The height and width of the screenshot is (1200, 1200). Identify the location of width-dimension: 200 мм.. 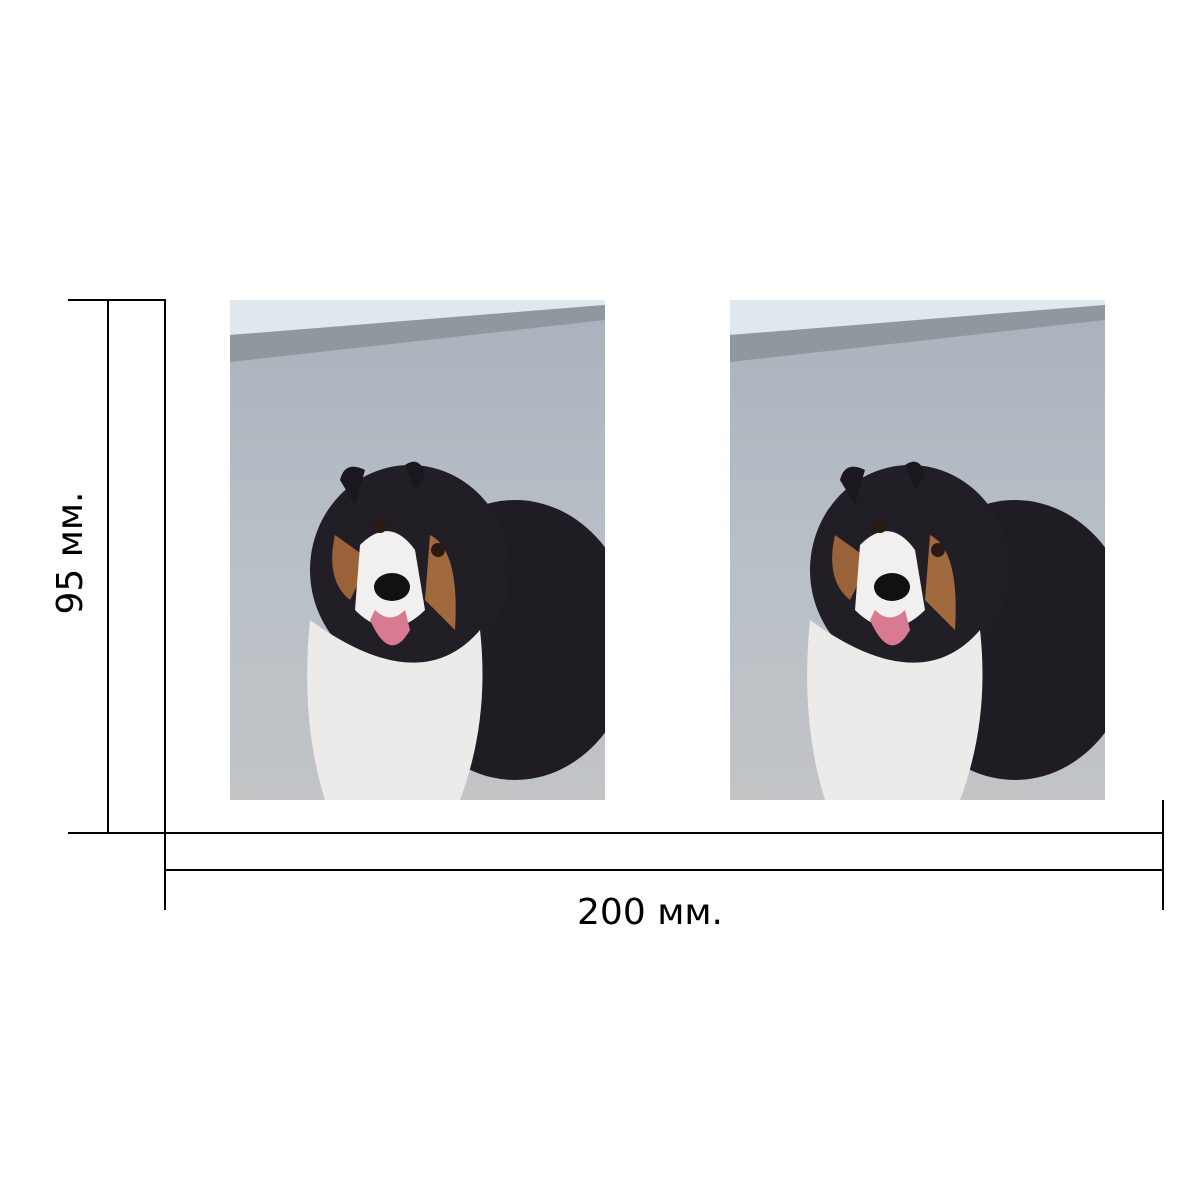
(664, 866).